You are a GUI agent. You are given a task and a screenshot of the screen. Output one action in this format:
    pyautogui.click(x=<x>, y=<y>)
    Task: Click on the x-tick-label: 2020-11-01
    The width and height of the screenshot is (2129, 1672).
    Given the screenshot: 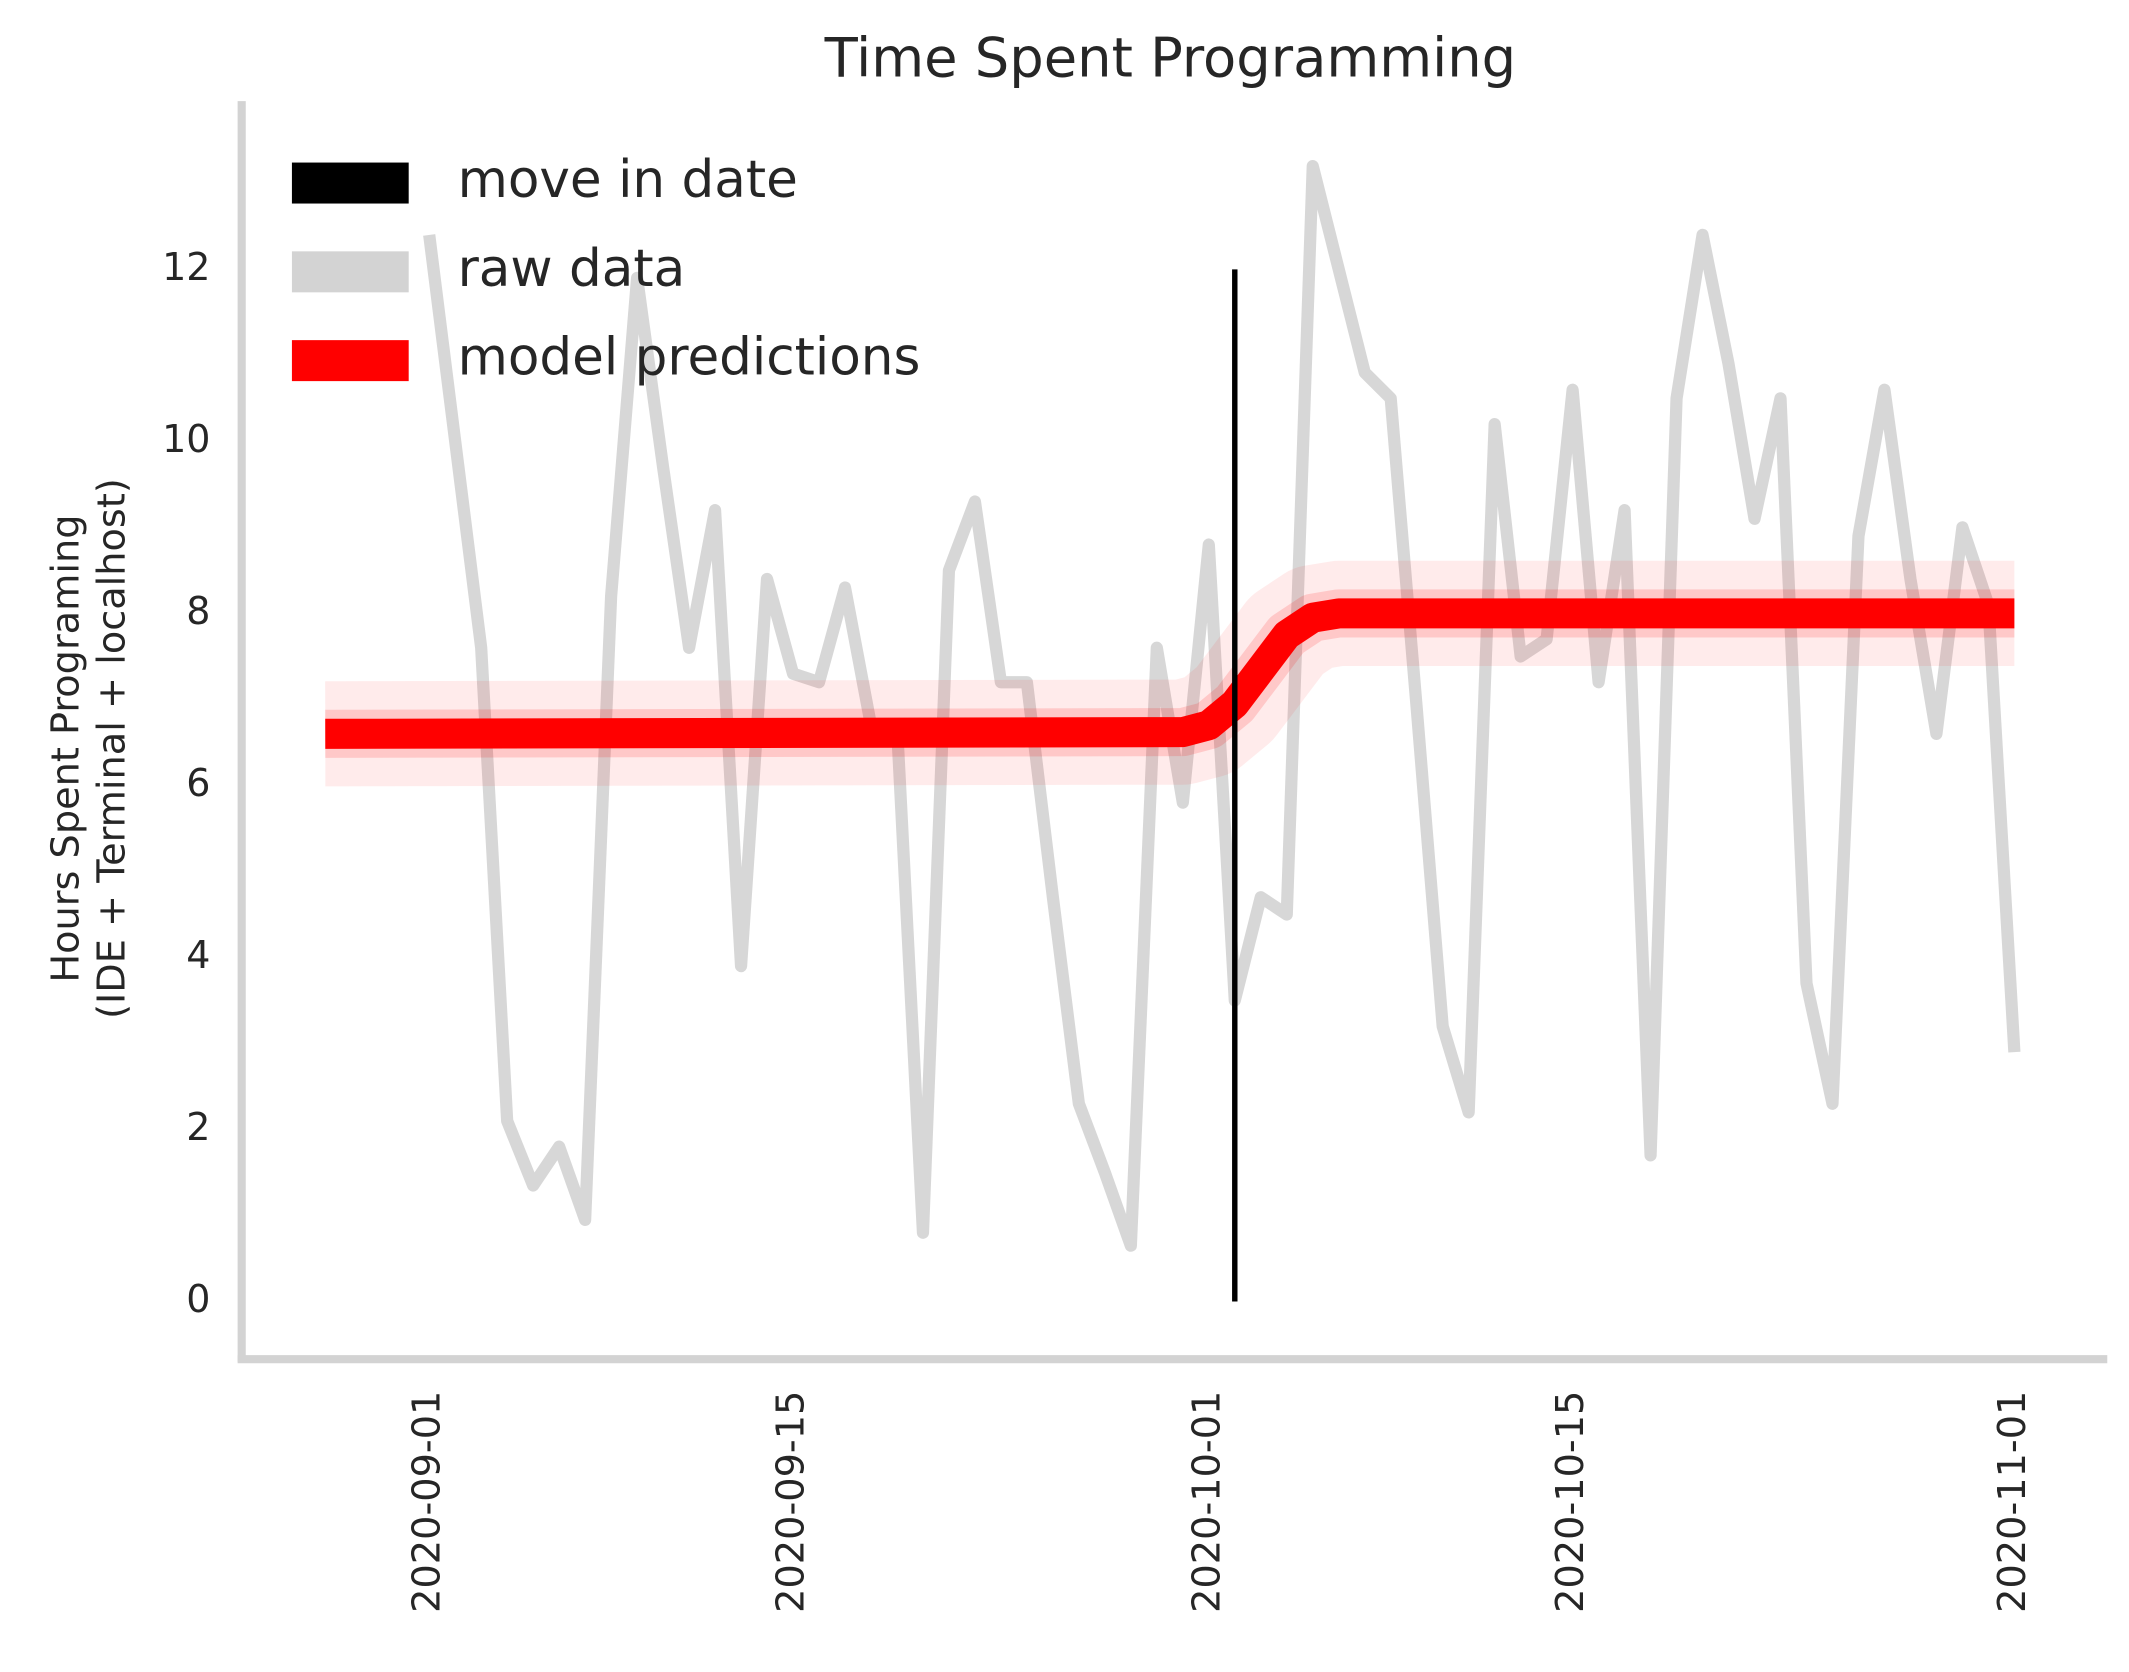 What is the action you would take?
    pyautogui.click(x=2012, y=1502)
    